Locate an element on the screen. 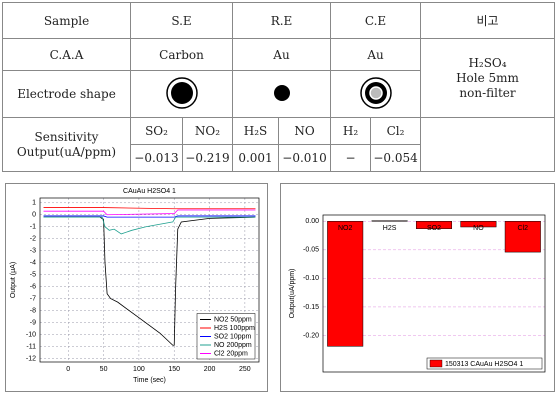 This screenshot has height=397, width=558. y-tick-label: -5 is located at coordinates (33, 274).